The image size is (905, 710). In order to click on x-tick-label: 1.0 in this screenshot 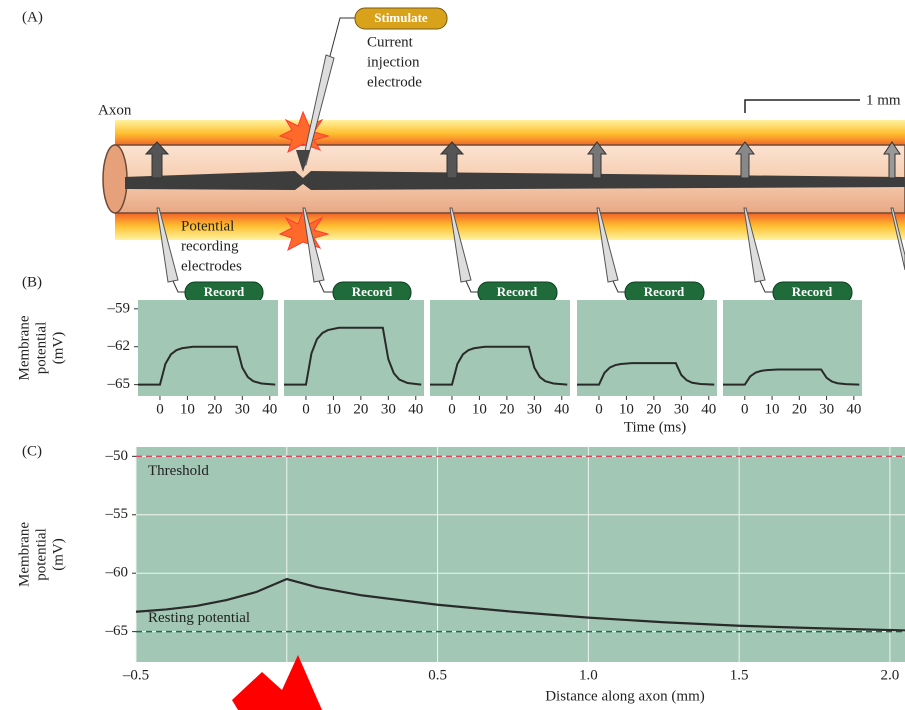, I will do `click(588, 675)`.